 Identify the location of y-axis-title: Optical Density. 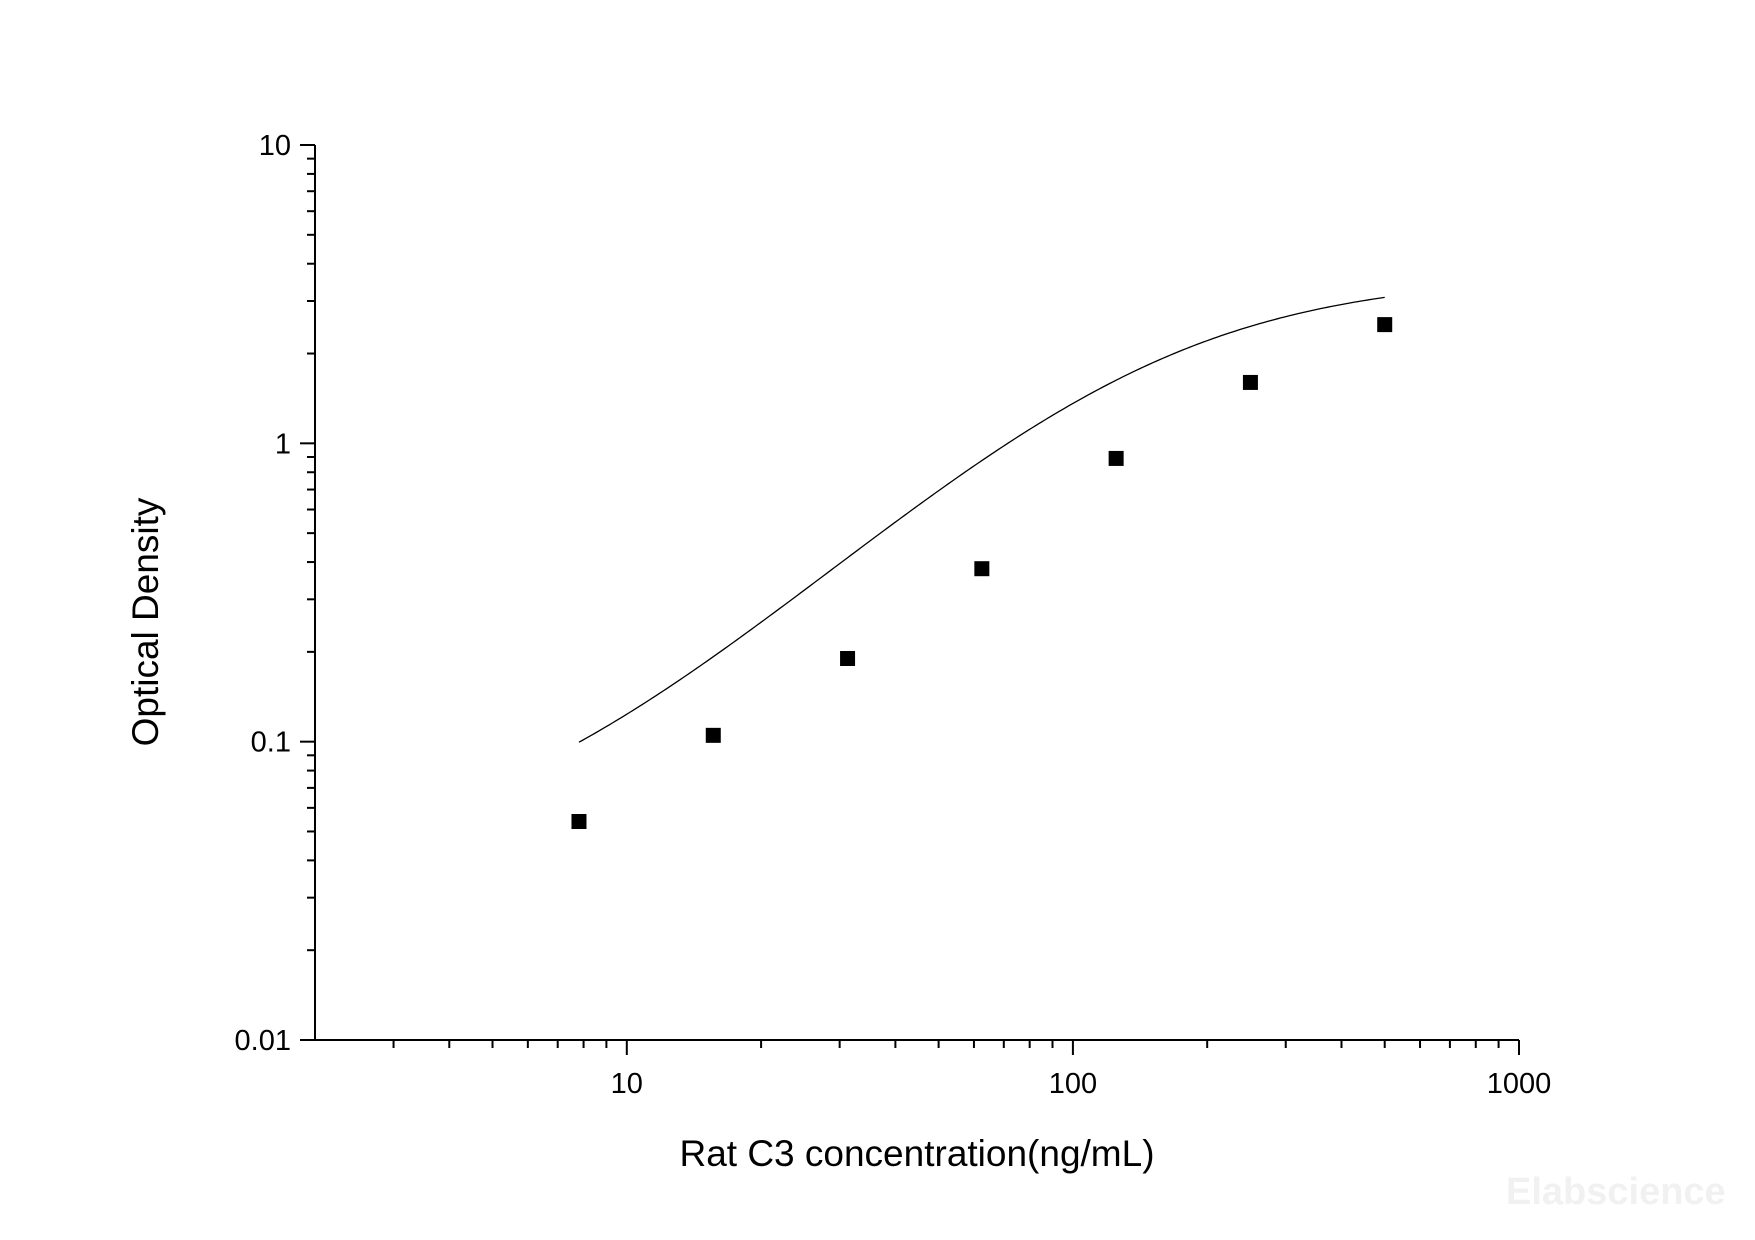
(145, 621).